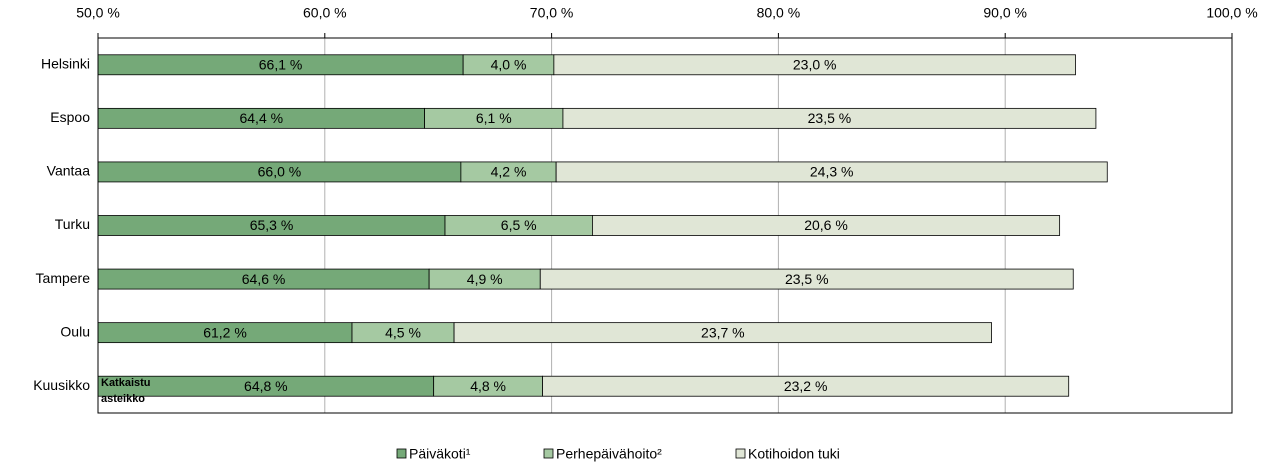 The height and width of the screenshot is (463, 1277). Describe the element at coordinates (266, 386) in the screenshot. I see `value-label: 64,8 %` at that location.